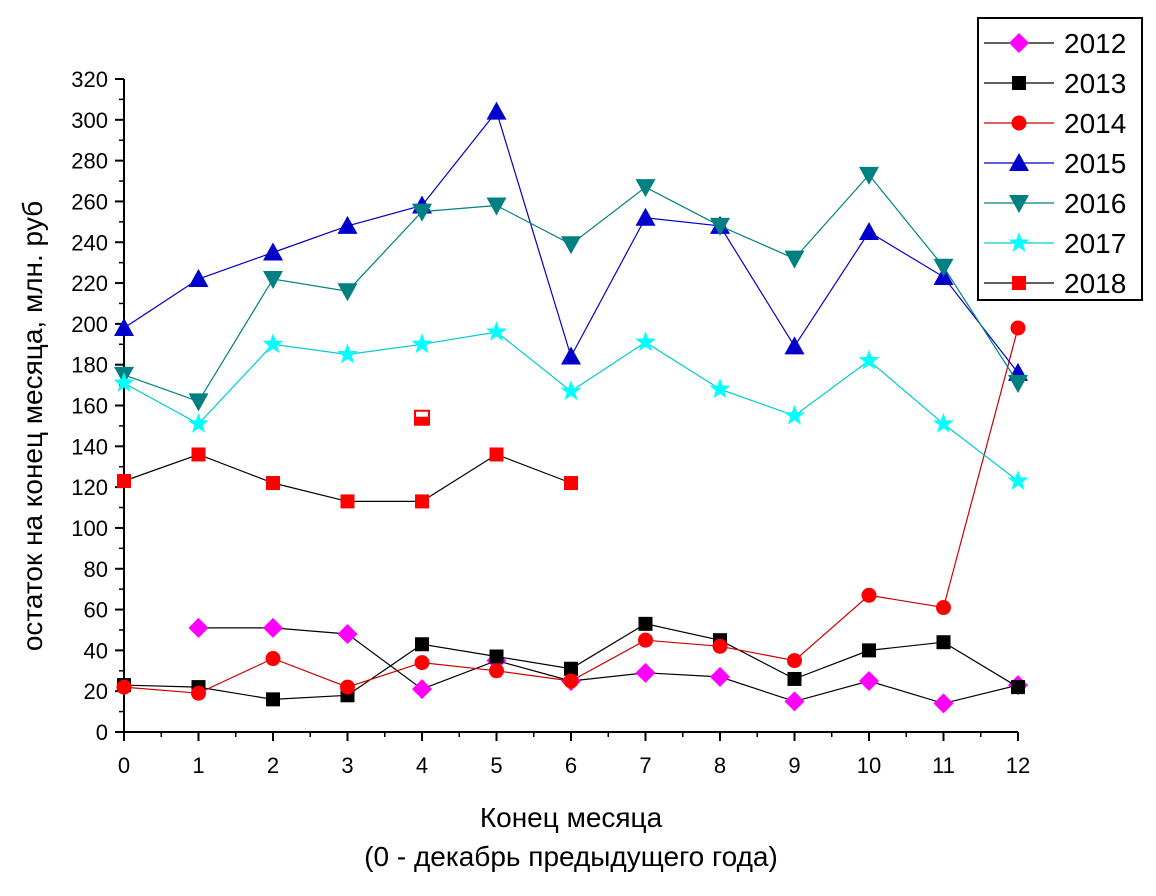 This screenshot has width=1156, height=896. Describe the element at coordinates (1055, 283) in the screenshot. I see `legend-item-2018: 2018` at that location.